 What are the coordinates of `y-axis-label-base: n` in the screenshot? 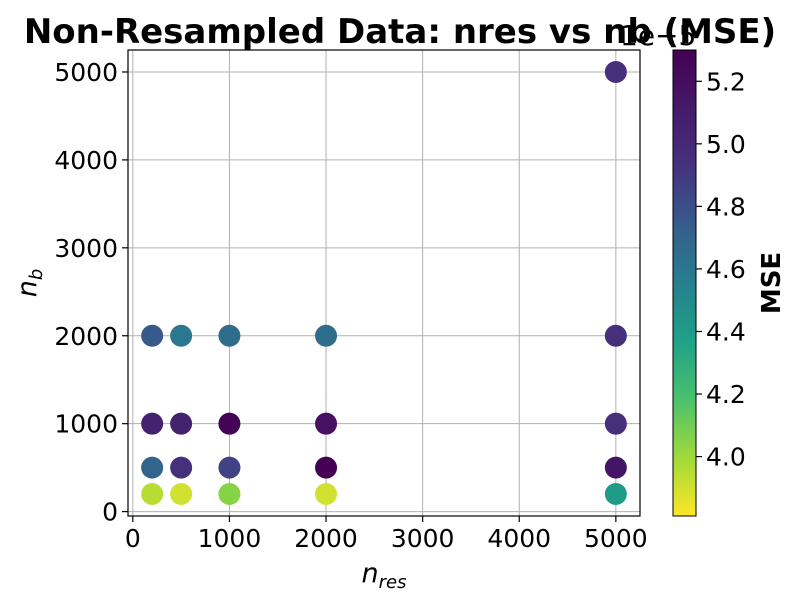 It's located at (27, 288).